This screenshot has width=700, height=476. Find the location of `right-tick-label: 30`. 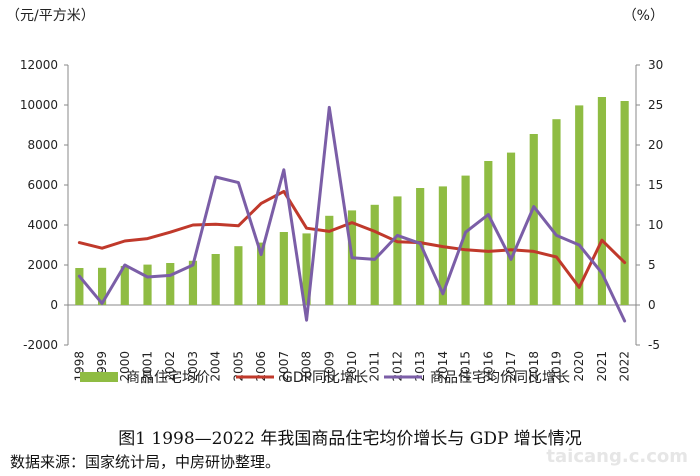

right-tick-label: 30 is located at coordinates (655, 65).